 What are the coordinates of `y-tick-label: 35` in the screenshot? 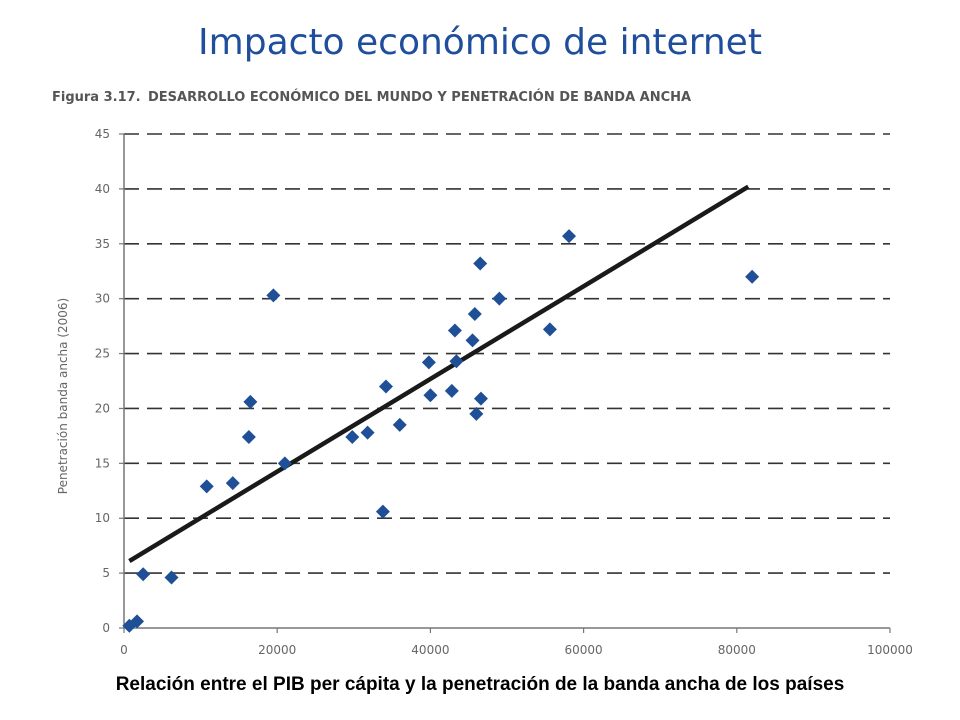 It's located at (102, 244).